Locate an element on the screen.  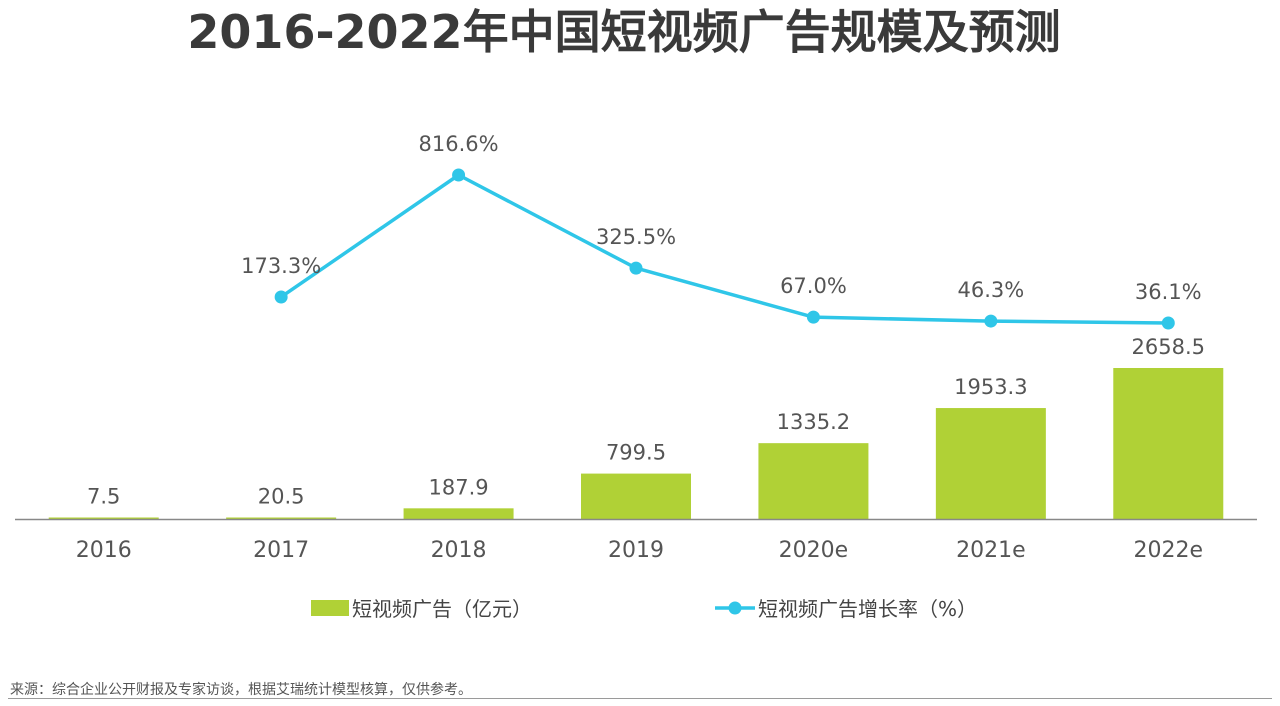
legend-bar-label: 短视频广告（亿元） is located at coordinates (442, 609).